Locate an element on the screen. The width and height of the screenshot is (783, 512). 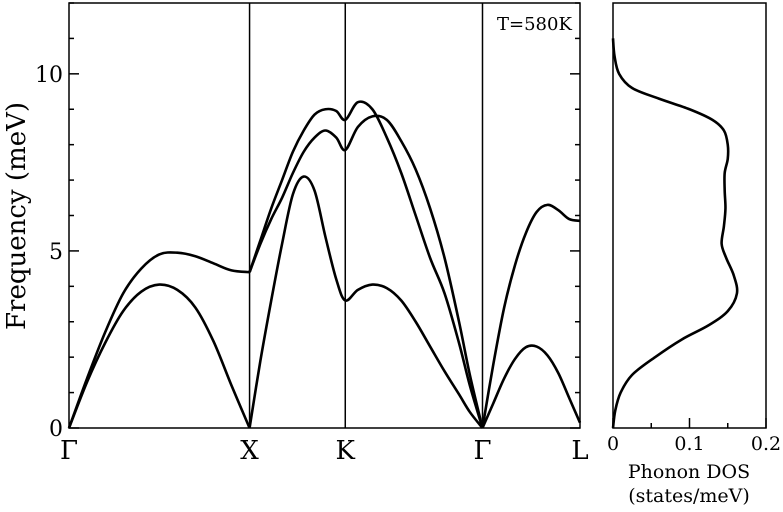
dos-axis-title-line2: (states/meV) is located at coordinates (689, 496).